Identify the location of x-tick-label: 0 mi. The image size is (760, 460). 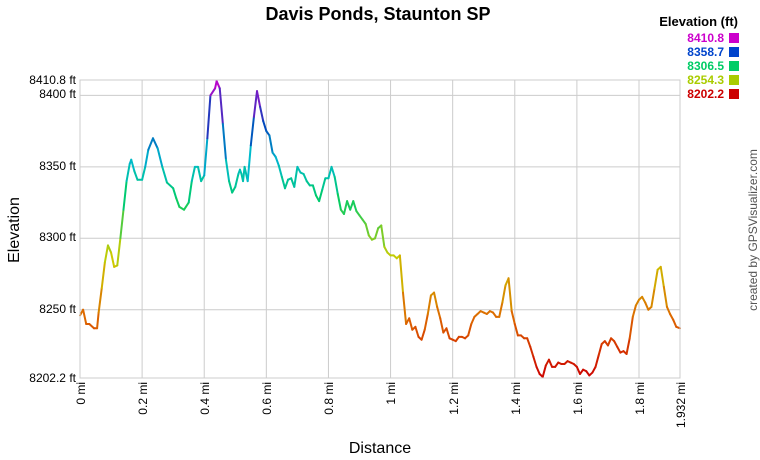
(81, 393).